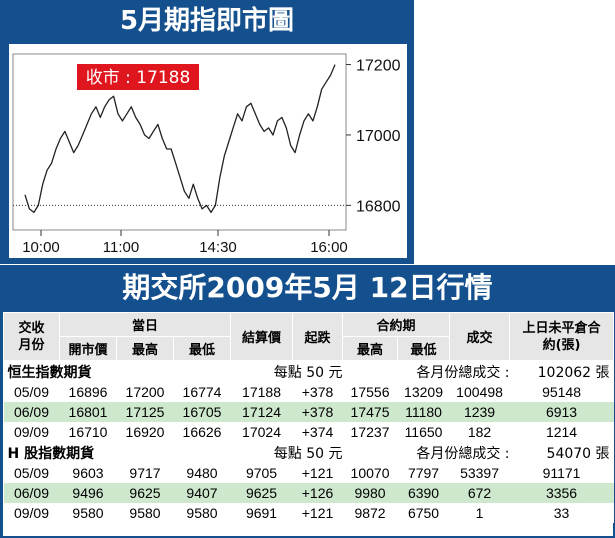 The image size is (615, 538). I want to click on cell-volume: 100498, so click(479, 392).